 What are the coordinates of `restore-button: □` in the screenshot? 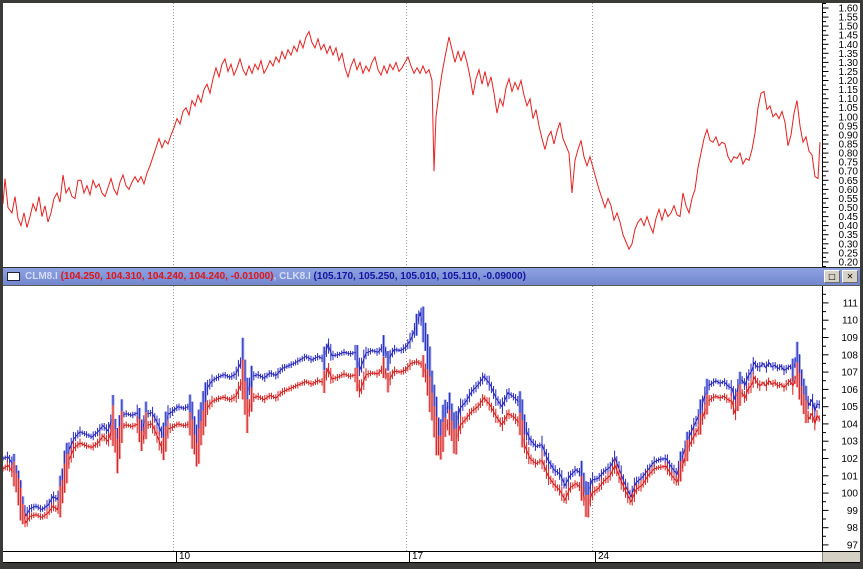 It's located at (832, 276).